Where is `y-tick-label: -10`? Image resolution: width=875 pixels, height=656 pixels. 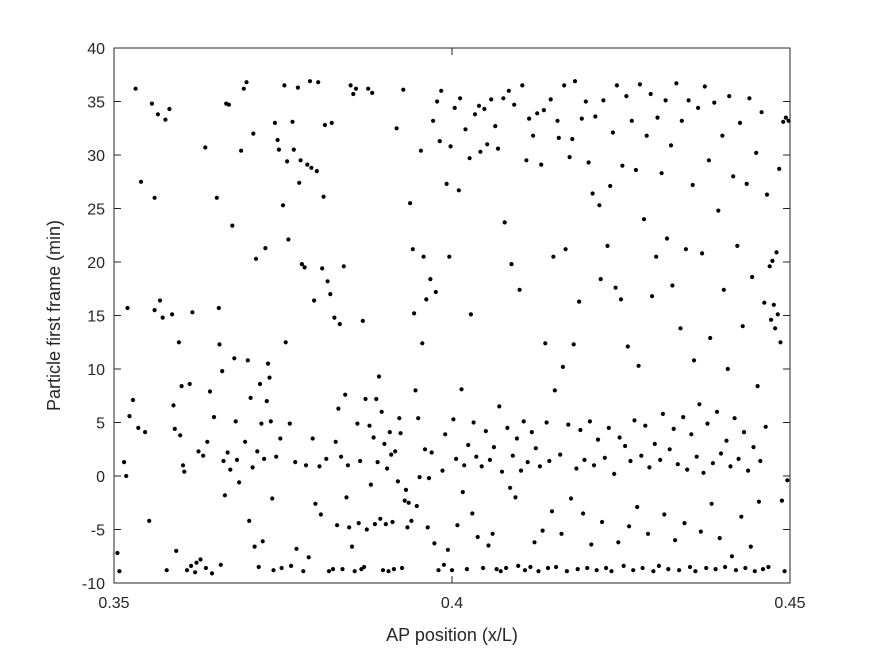
y-tick-label: -10 is located at coordinates (93, 584).